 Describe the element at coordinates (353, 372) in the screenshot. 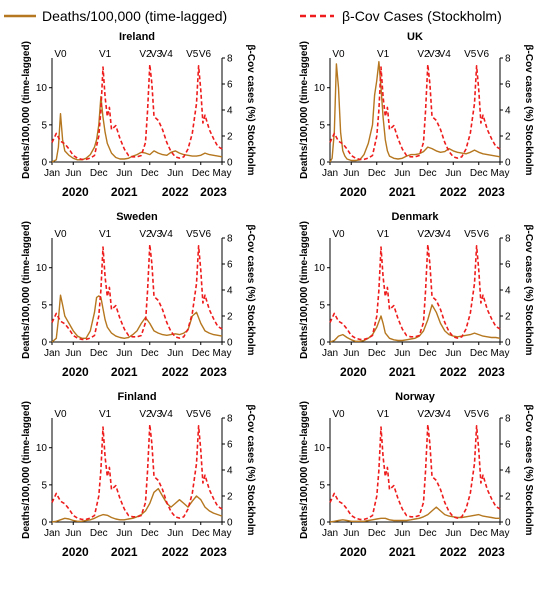

I see `year-label: 2020` at that location.